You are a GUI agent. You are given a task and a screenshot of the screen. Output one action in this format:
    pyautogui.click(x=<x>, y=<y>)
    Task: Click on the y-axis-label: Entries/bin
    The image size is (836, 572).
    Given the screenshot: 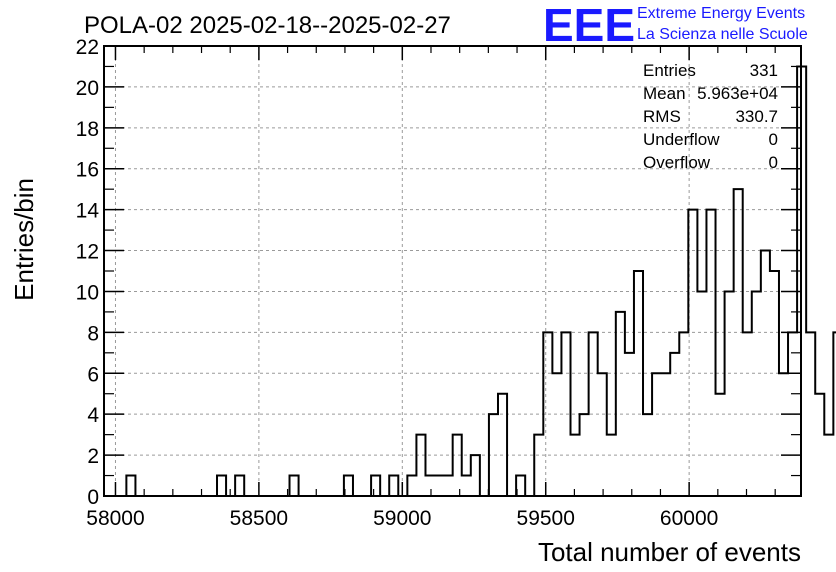 What is the action you would take?
    pyautogui.click(x=24, y=239)
    